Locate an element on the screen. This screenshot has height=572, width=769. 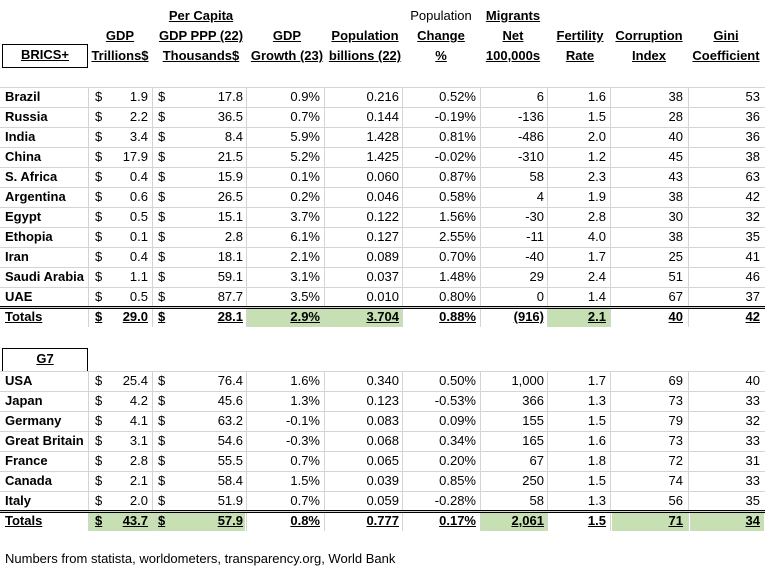
cell-growth: 1.6% is located at coordinates (305, 380).